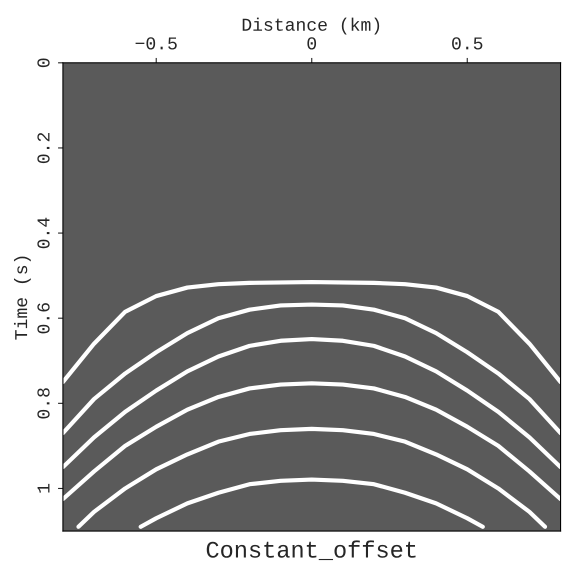 The width and height of the screenshot is (572, 571). Describe the element at coordinates (311, 26) in the screenshot. I see `x-axis-title: Distance (km)` at that location.